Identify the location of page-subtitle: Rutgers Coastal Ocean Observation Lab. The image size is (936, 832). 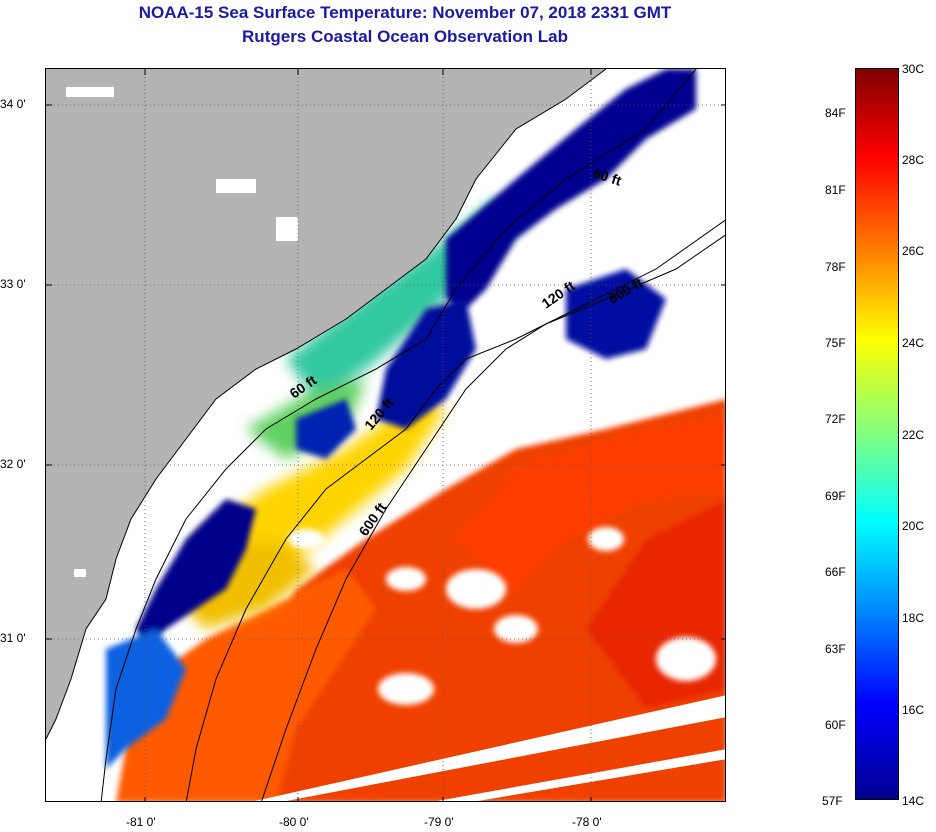
(405, 36).